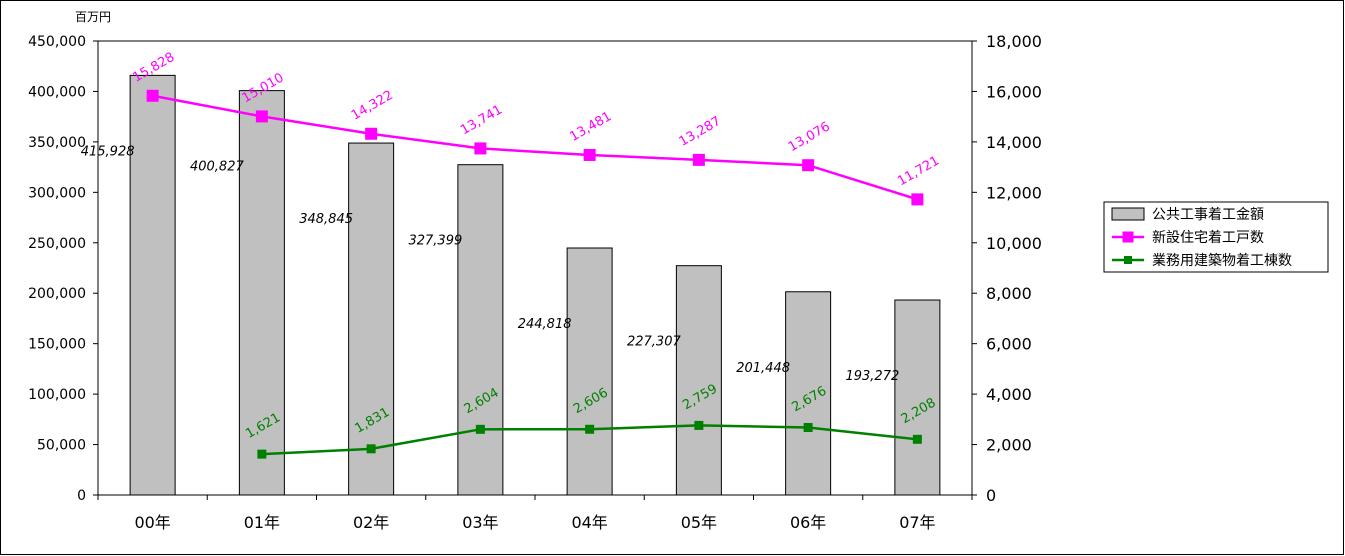  I want to click on x-tick-label-0: 00年, so click(152, 522).